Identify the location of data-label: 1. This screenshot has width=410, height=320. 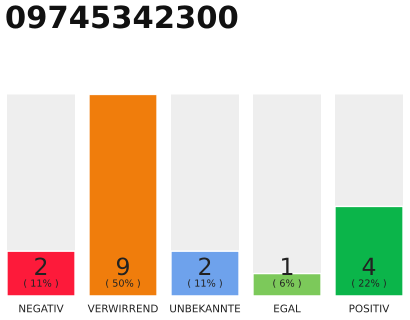
(287, 266).